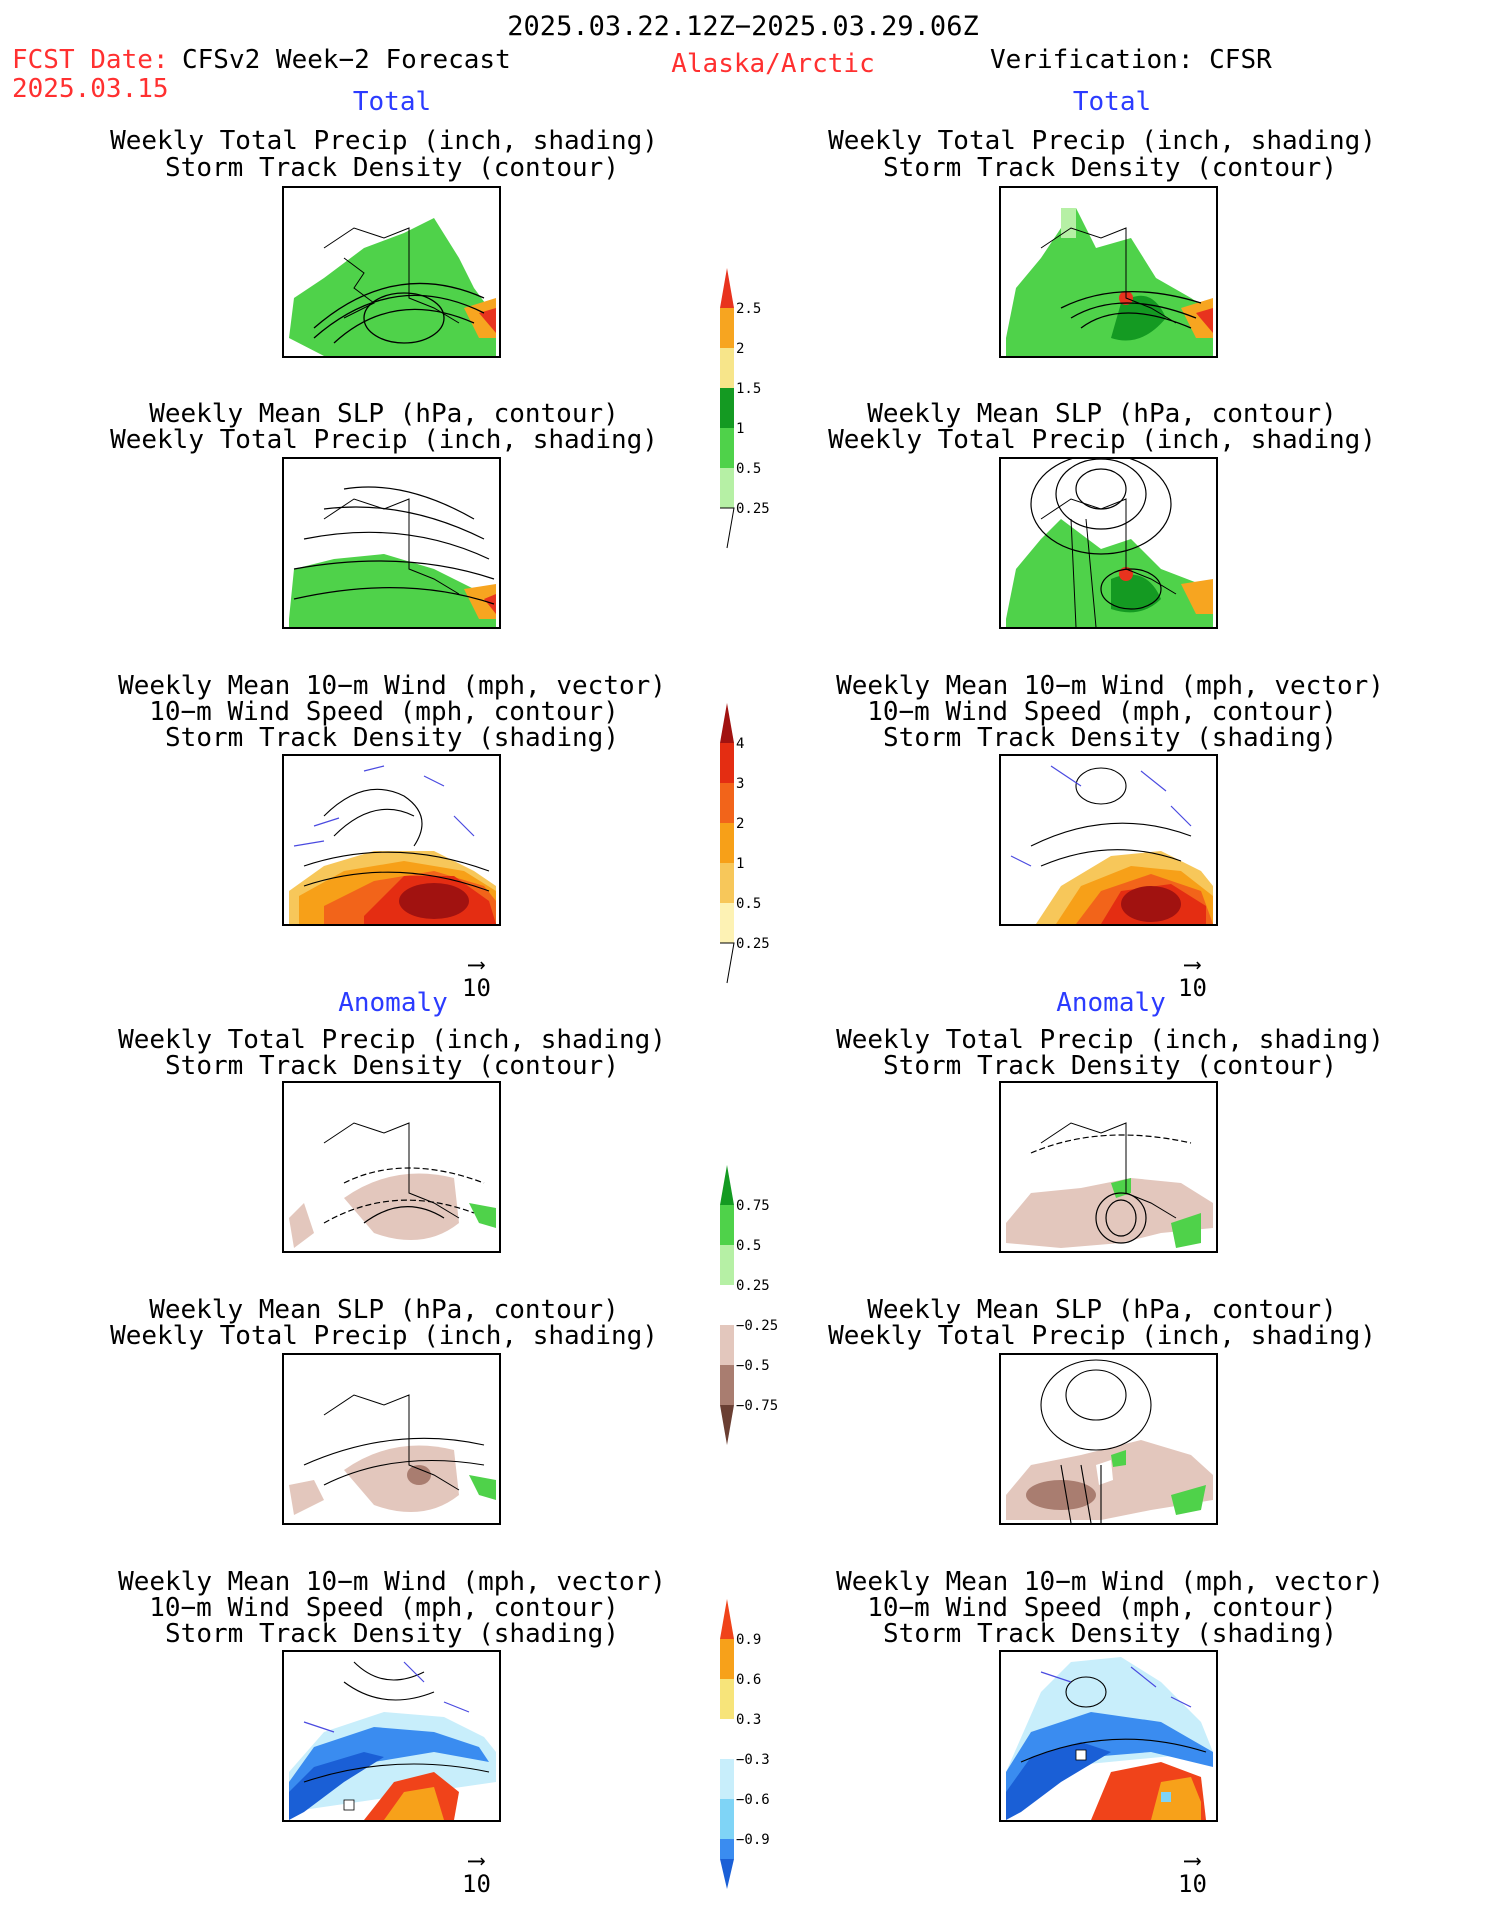 The image size is (1487, 1925). I want to click on map-anom-verif-wind-storm, so click(1108, 1736).